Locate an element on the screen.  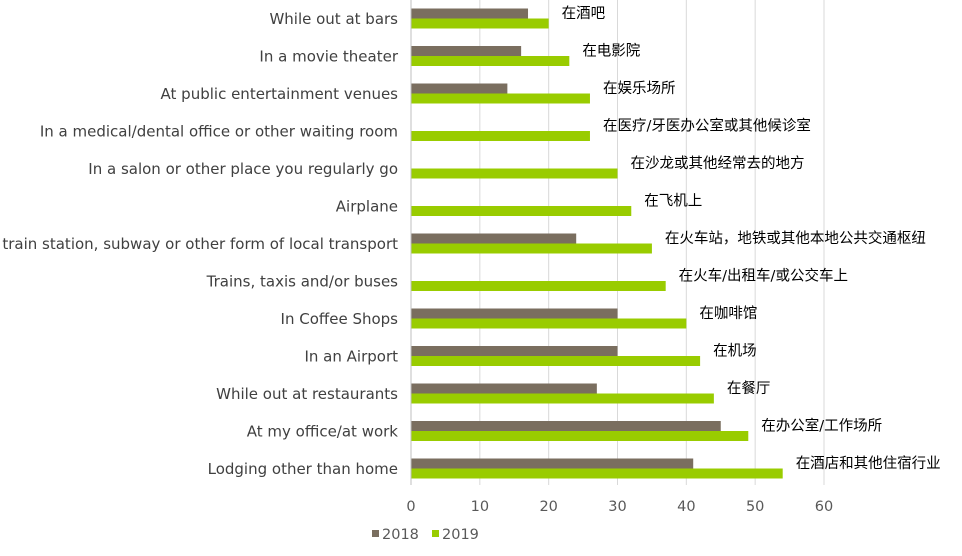
category-label: At my office/at work is located at coordinates (323, 432).